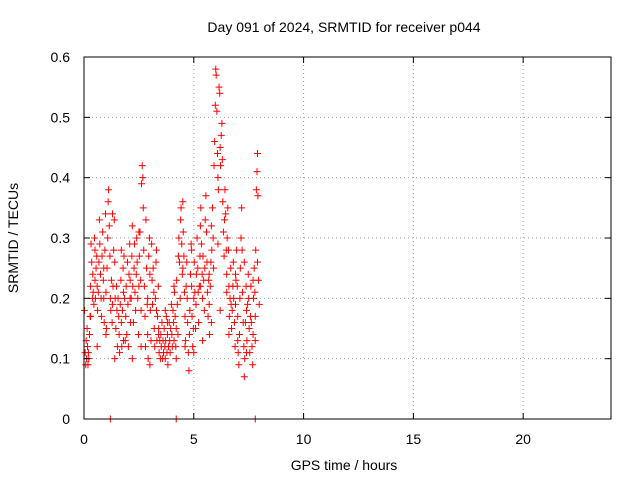  Describe the element at coordinates (61, 238) in the screenshot. I see `y-tick-labels: 0 0.1 0.2 0.3 0.4 0.5 0.6` at that location.